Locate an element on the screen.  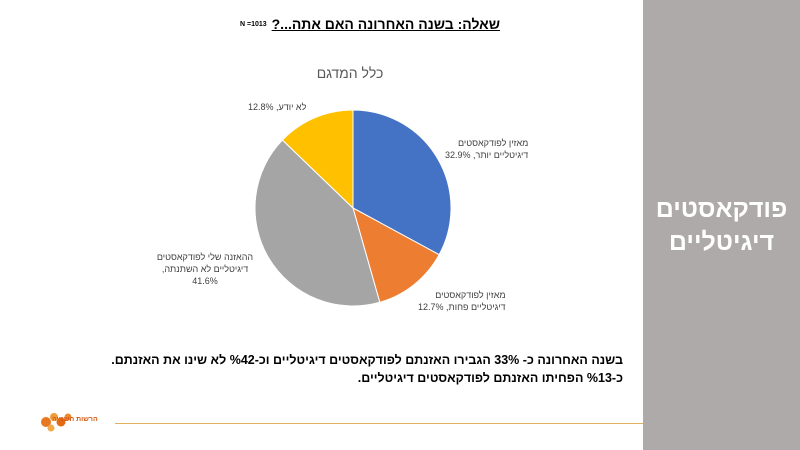
slice-dont-know is located at coordinates (317, 159).